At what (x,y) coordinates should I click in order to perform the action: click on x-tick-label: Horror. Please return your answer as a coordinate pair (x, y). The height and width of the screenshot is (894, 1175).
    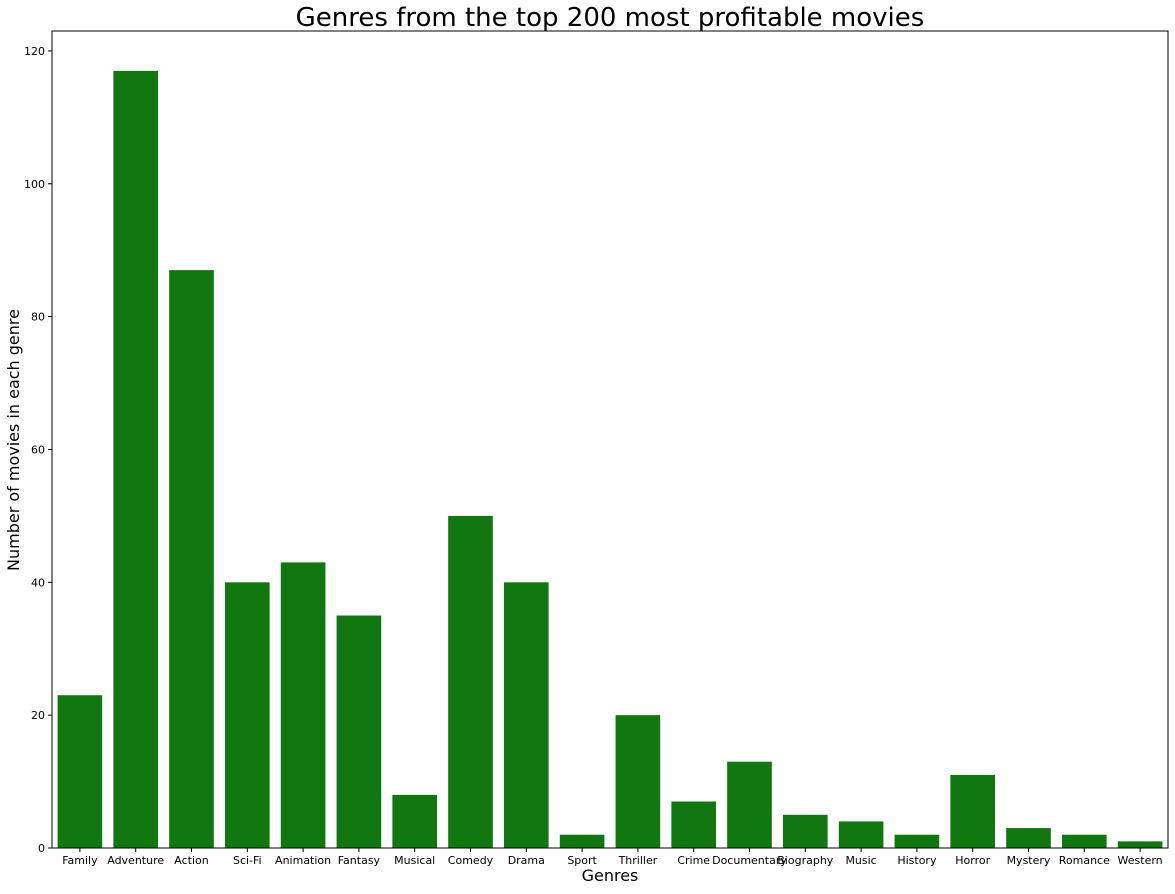
    Looking at the image, I should click on (972, 860).